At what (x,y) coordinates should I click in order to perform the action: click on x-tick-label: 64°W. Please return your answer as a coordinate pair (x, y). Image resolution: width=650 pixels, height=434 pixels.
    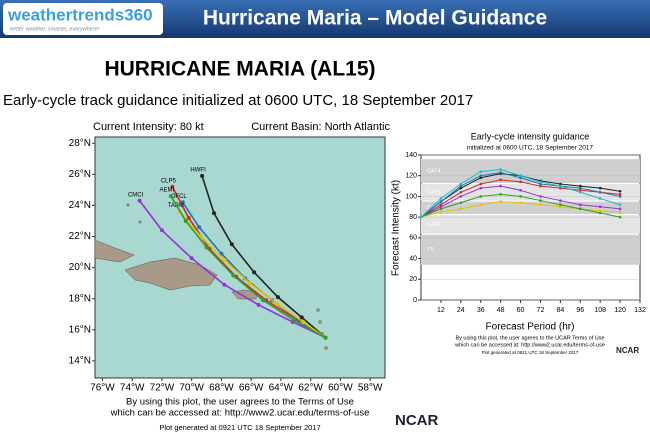
    Looking at the image, I should click on (281, 388).